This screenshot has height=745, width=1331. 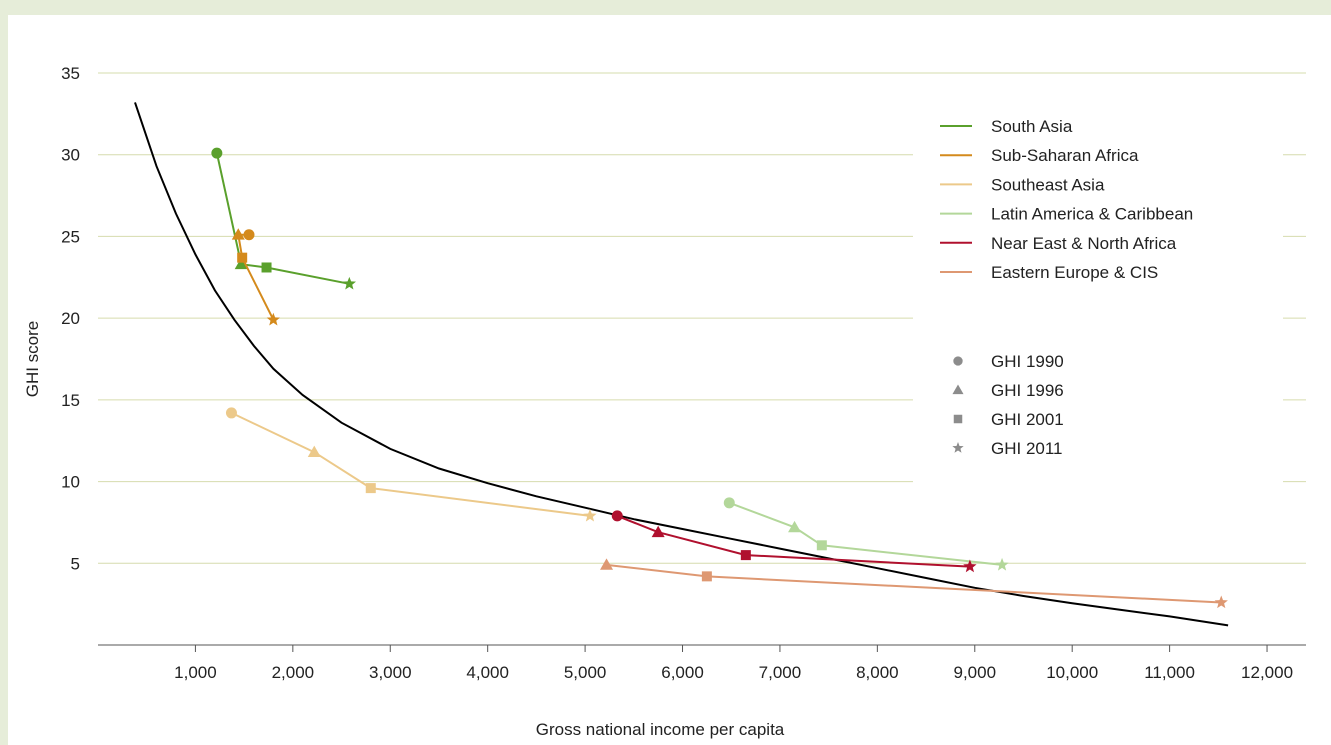 I want to click on x-tick-label: 6,000, so click(x=682, y=672).